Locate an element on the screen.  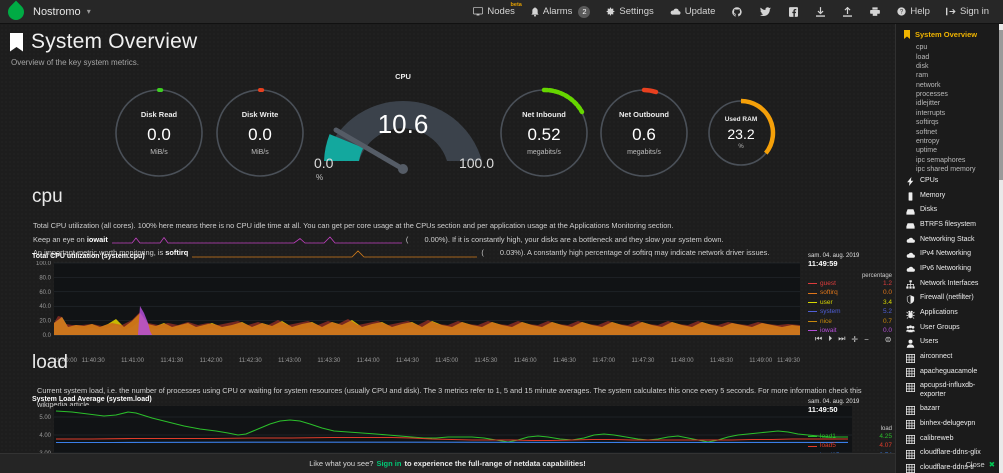
legend-row: system 5.2 is located at coordinates (850, 311).